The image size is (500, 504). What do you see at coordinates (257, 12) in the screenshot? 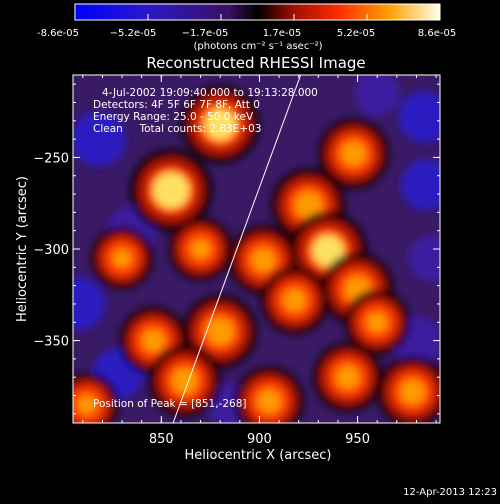
I see `colorbar-gradient` at bounding box center [257, 12].